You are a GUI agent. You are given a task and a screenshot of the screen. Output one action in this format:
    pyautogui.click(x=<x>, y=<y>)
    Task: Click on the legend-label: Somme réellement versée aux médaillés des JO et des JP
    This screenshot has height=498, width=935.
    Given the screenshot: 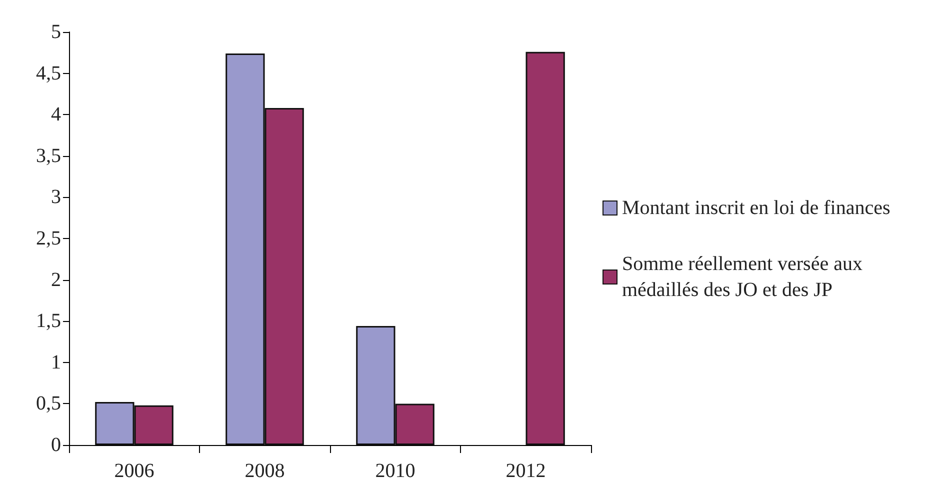 What is the action you would take?
    pyautogui.click(x=745, y=277)
    